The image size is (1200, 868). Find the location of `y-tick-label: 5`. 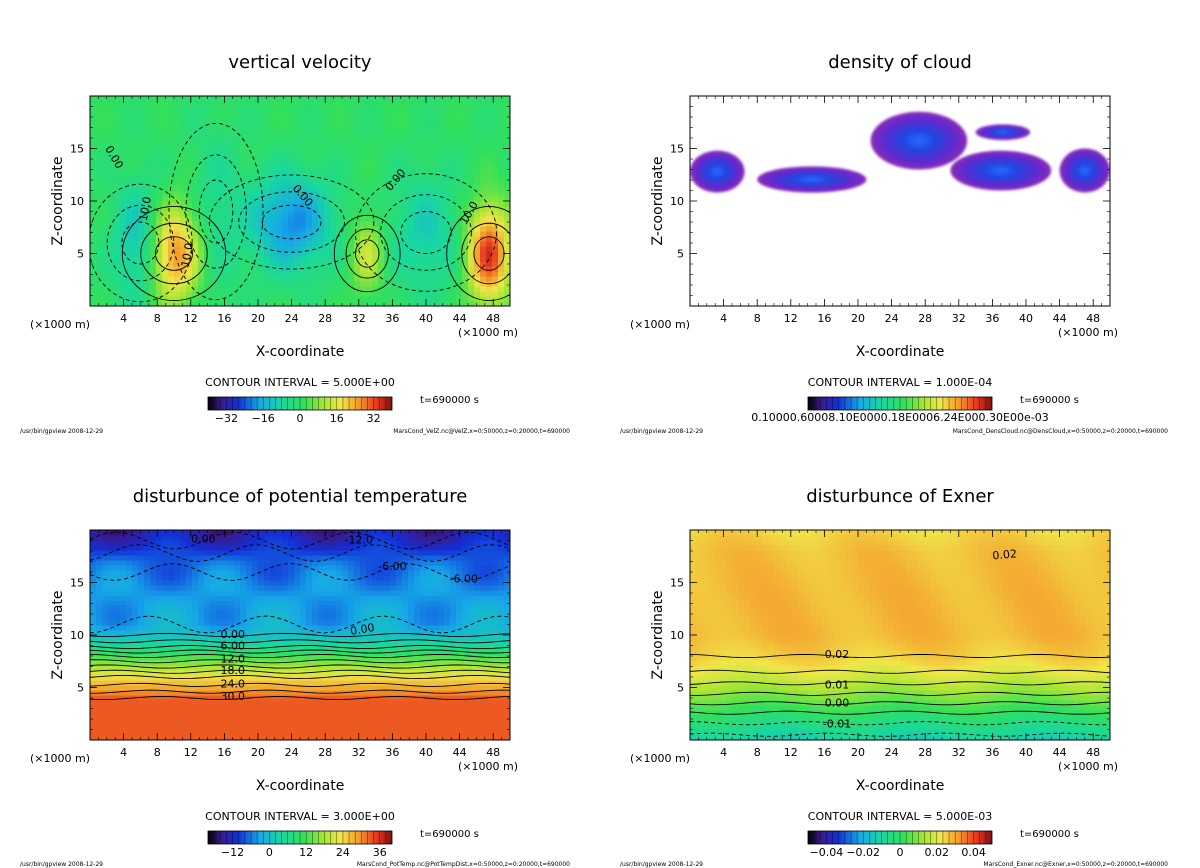

y-tick-label: 5 is located at coordinates (680, 254).